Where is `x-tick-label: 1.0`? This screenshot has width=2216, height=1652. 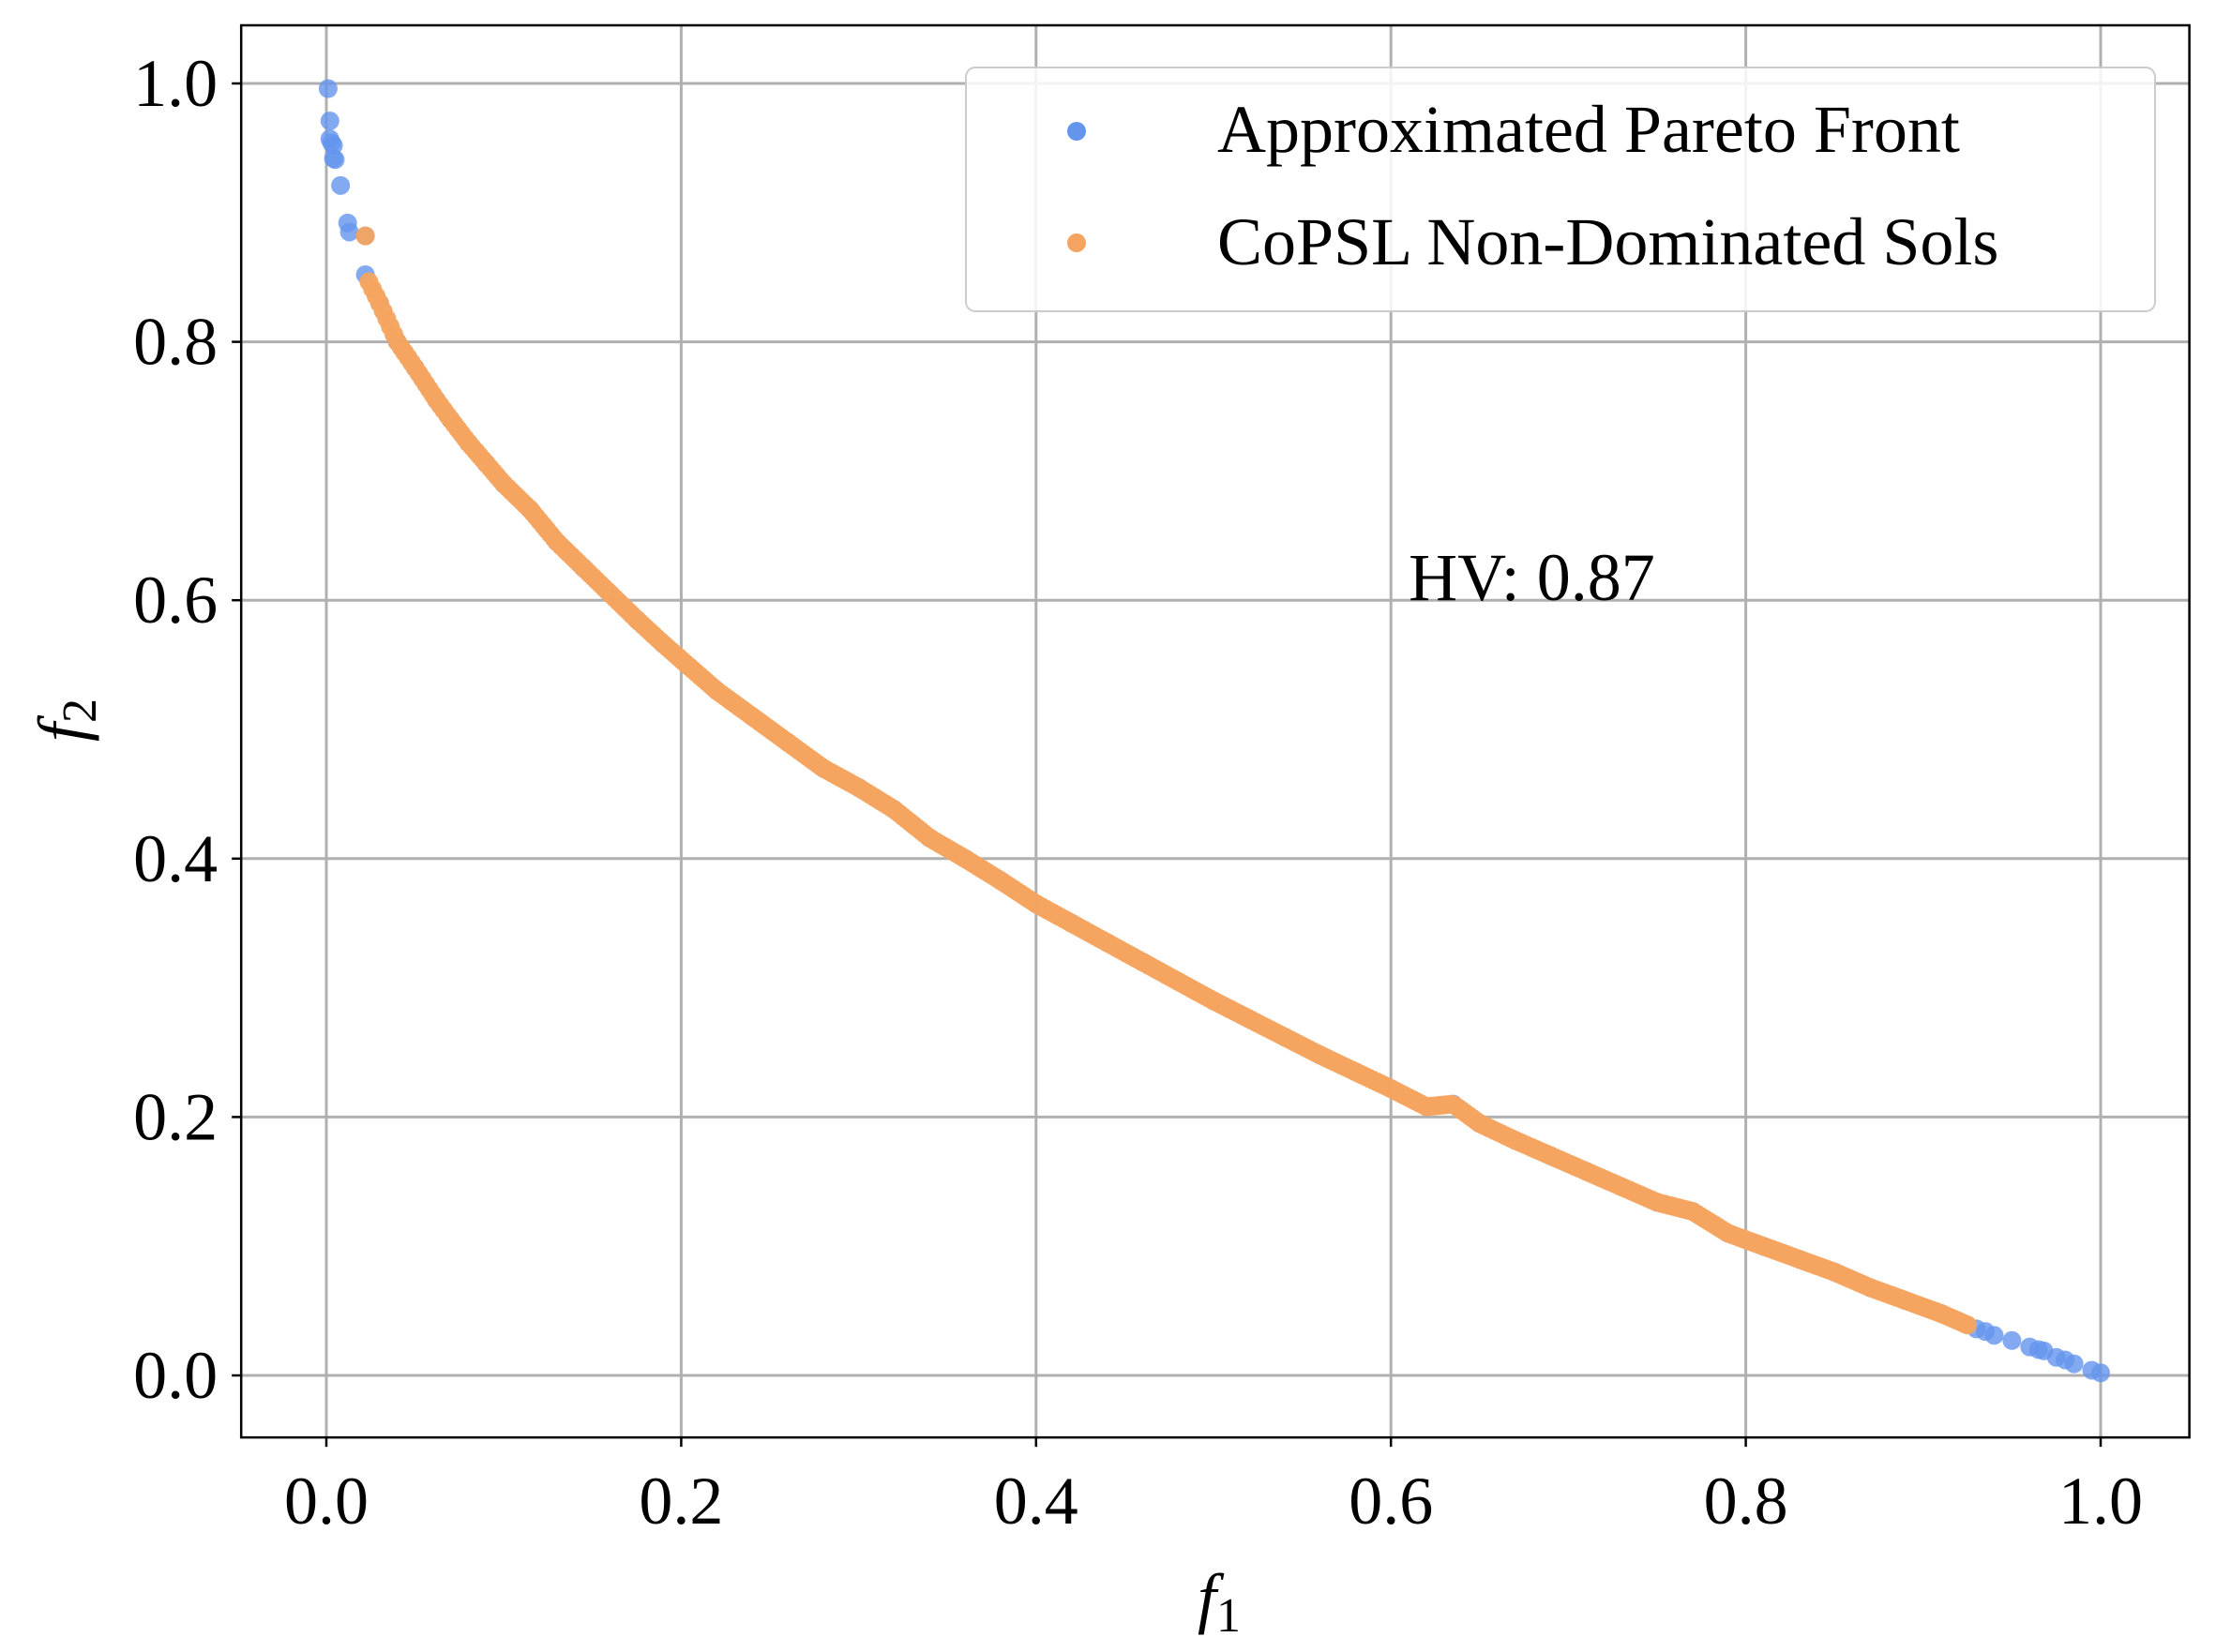 x-tick-label: 1.0 is located at coordinates (2101, 1501).